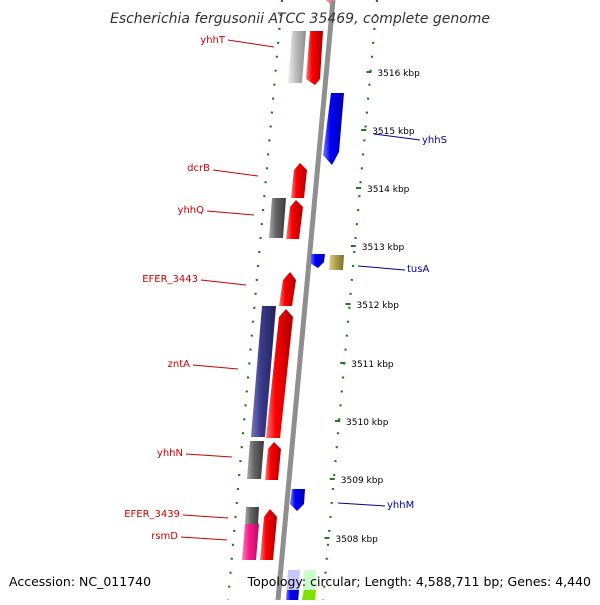  Describe the element at coordinates (398, 74) in the screenshot. I see `kbp-tick-label: 3516 kbp` at that location.